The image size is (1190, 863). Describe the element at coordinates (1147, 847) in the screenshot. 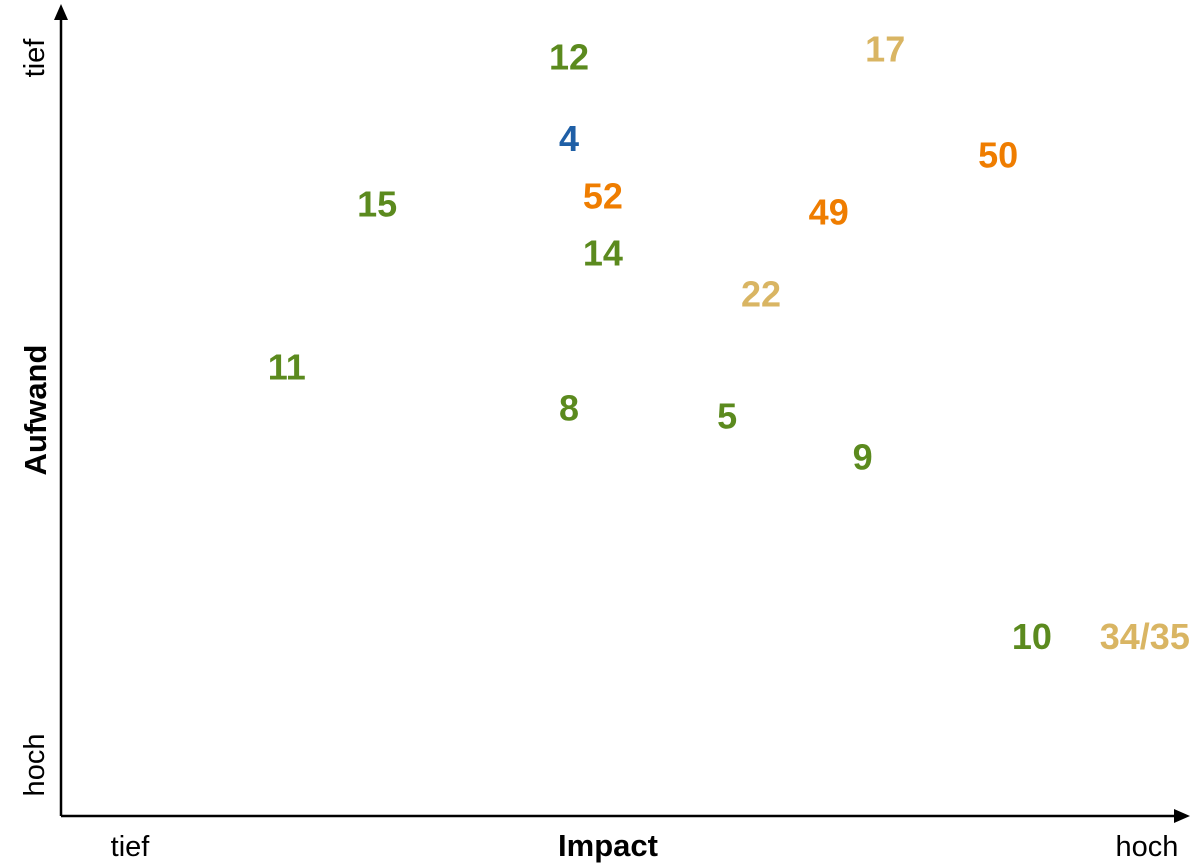

I see `x-tick-high: hoch` at that location.